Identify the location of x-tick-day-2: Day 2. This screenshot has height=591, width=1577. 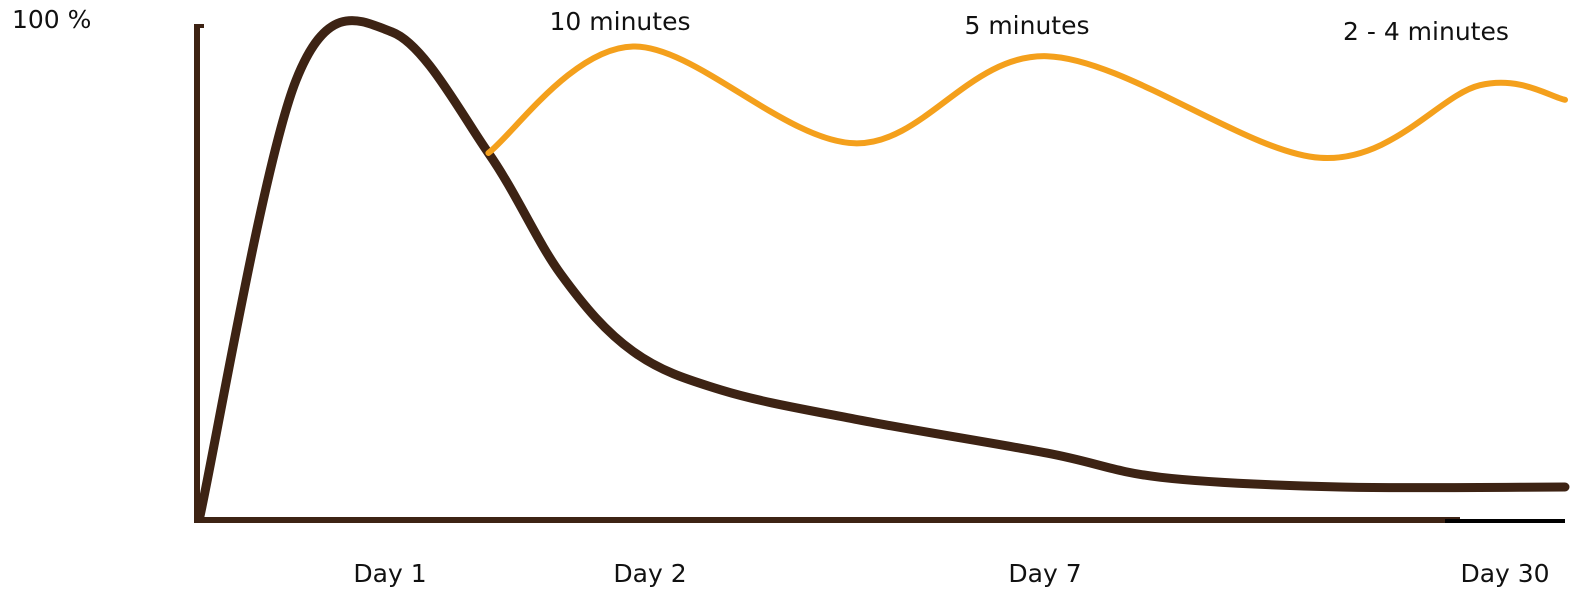
(649, 573).